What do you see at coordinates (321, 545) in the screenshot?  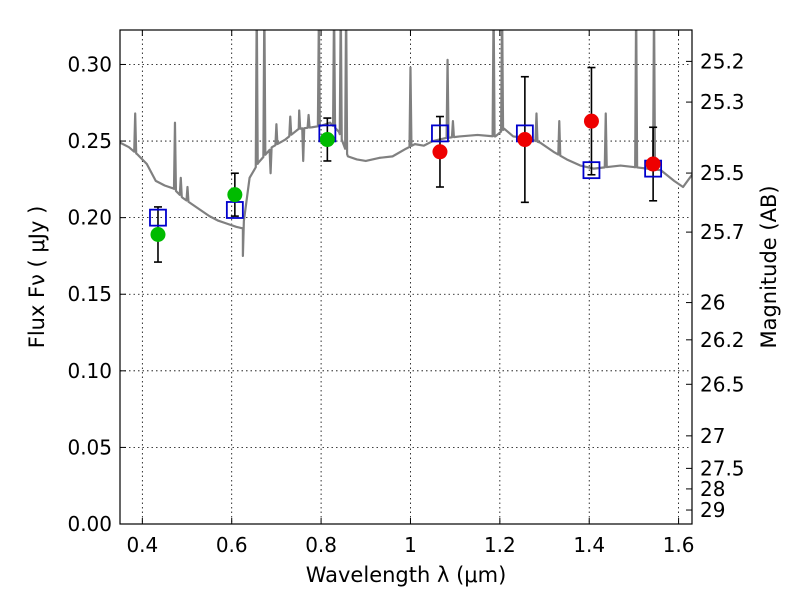 I see `x-tick-label: 0.8` at bounding box center [321, 545].